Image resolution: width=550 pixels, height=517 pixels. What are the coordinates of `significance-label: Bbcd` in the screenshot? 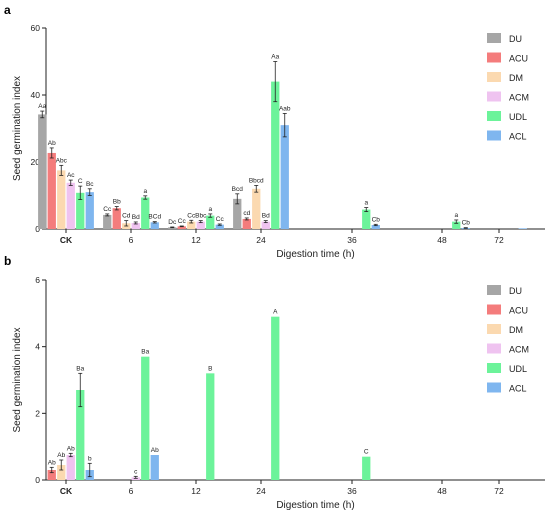 It's located at (256, 180).